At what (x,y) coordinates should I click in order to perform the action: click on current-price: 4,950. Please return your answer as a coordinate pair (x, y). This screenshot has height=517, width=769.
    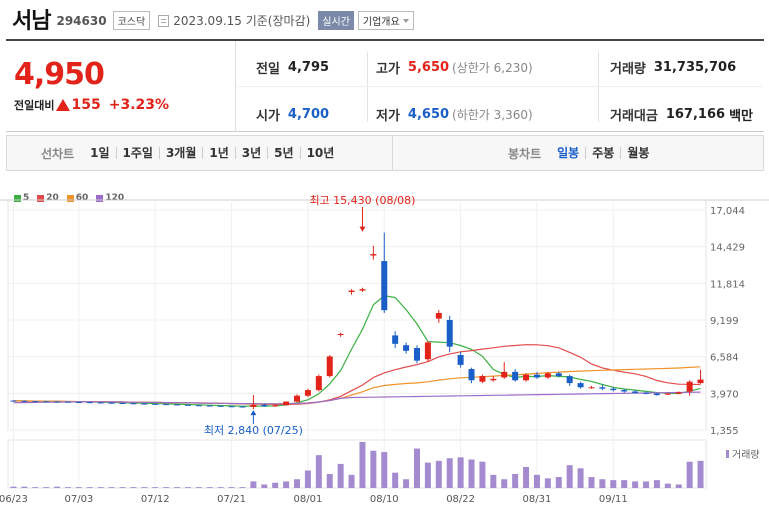
    Looking at the image, I should click on (59, 74).